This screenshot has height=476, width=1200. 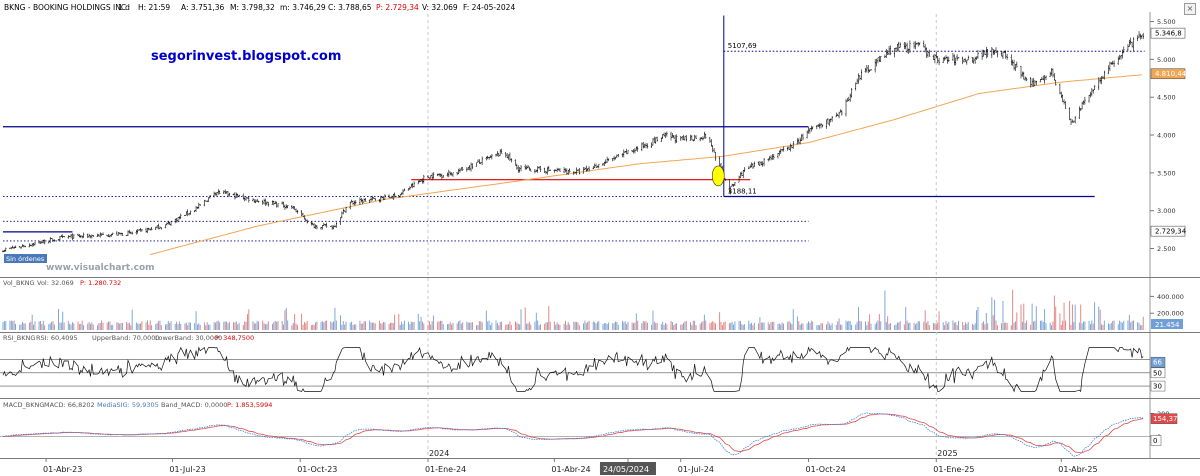 I want to click on price-y-axis: 5.500 5.000 4.500 4.000 3.500 3.000 2.500, so click(x=1163, y=135).